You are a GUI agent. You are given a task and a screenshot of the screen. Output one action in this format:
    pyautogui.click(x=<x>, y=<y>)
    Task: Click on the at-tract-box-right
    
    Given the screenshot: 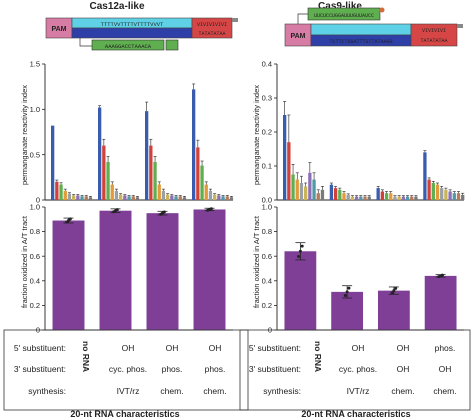 What is the action you would take?
    pyautogui.click(x=434, y=35)
    